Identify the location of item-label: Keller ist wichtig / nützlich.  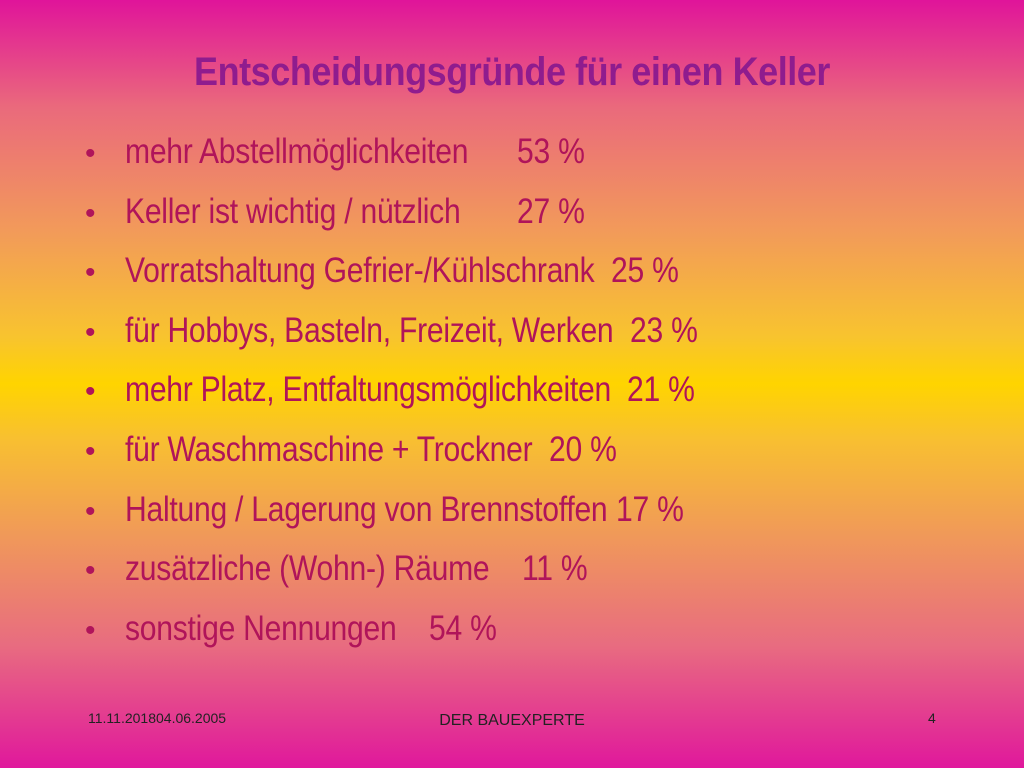
(321, 211).